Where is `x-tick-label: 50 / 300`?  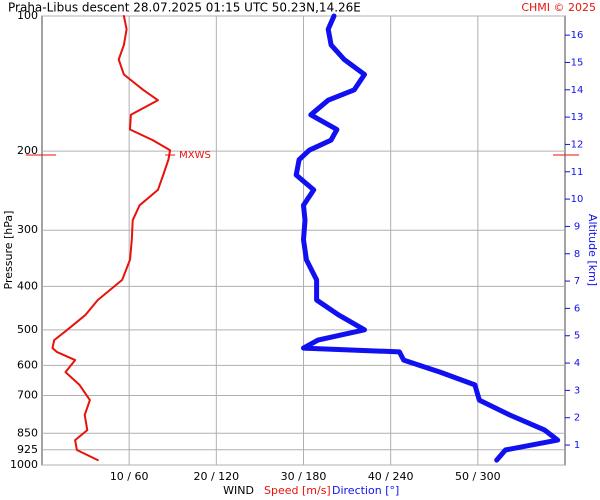 x-tick-label: 50 / 300 is located at coordinates (478, 476).